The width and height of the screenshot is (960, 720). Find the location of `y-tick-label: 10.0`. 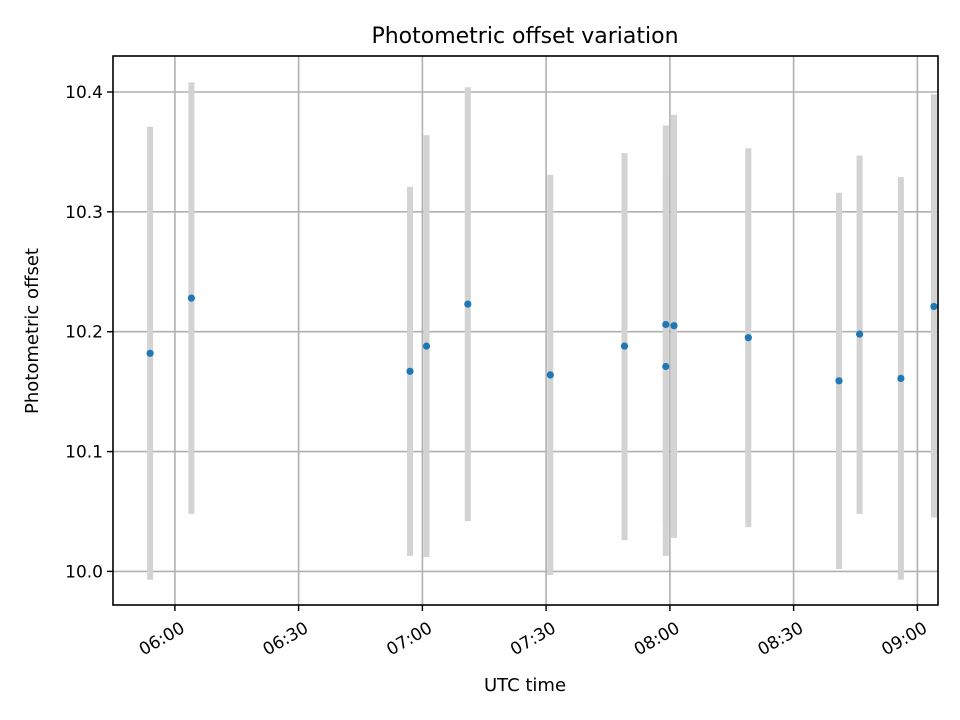

y-tick-label: 10.0 is located at coordinates (84, 572).